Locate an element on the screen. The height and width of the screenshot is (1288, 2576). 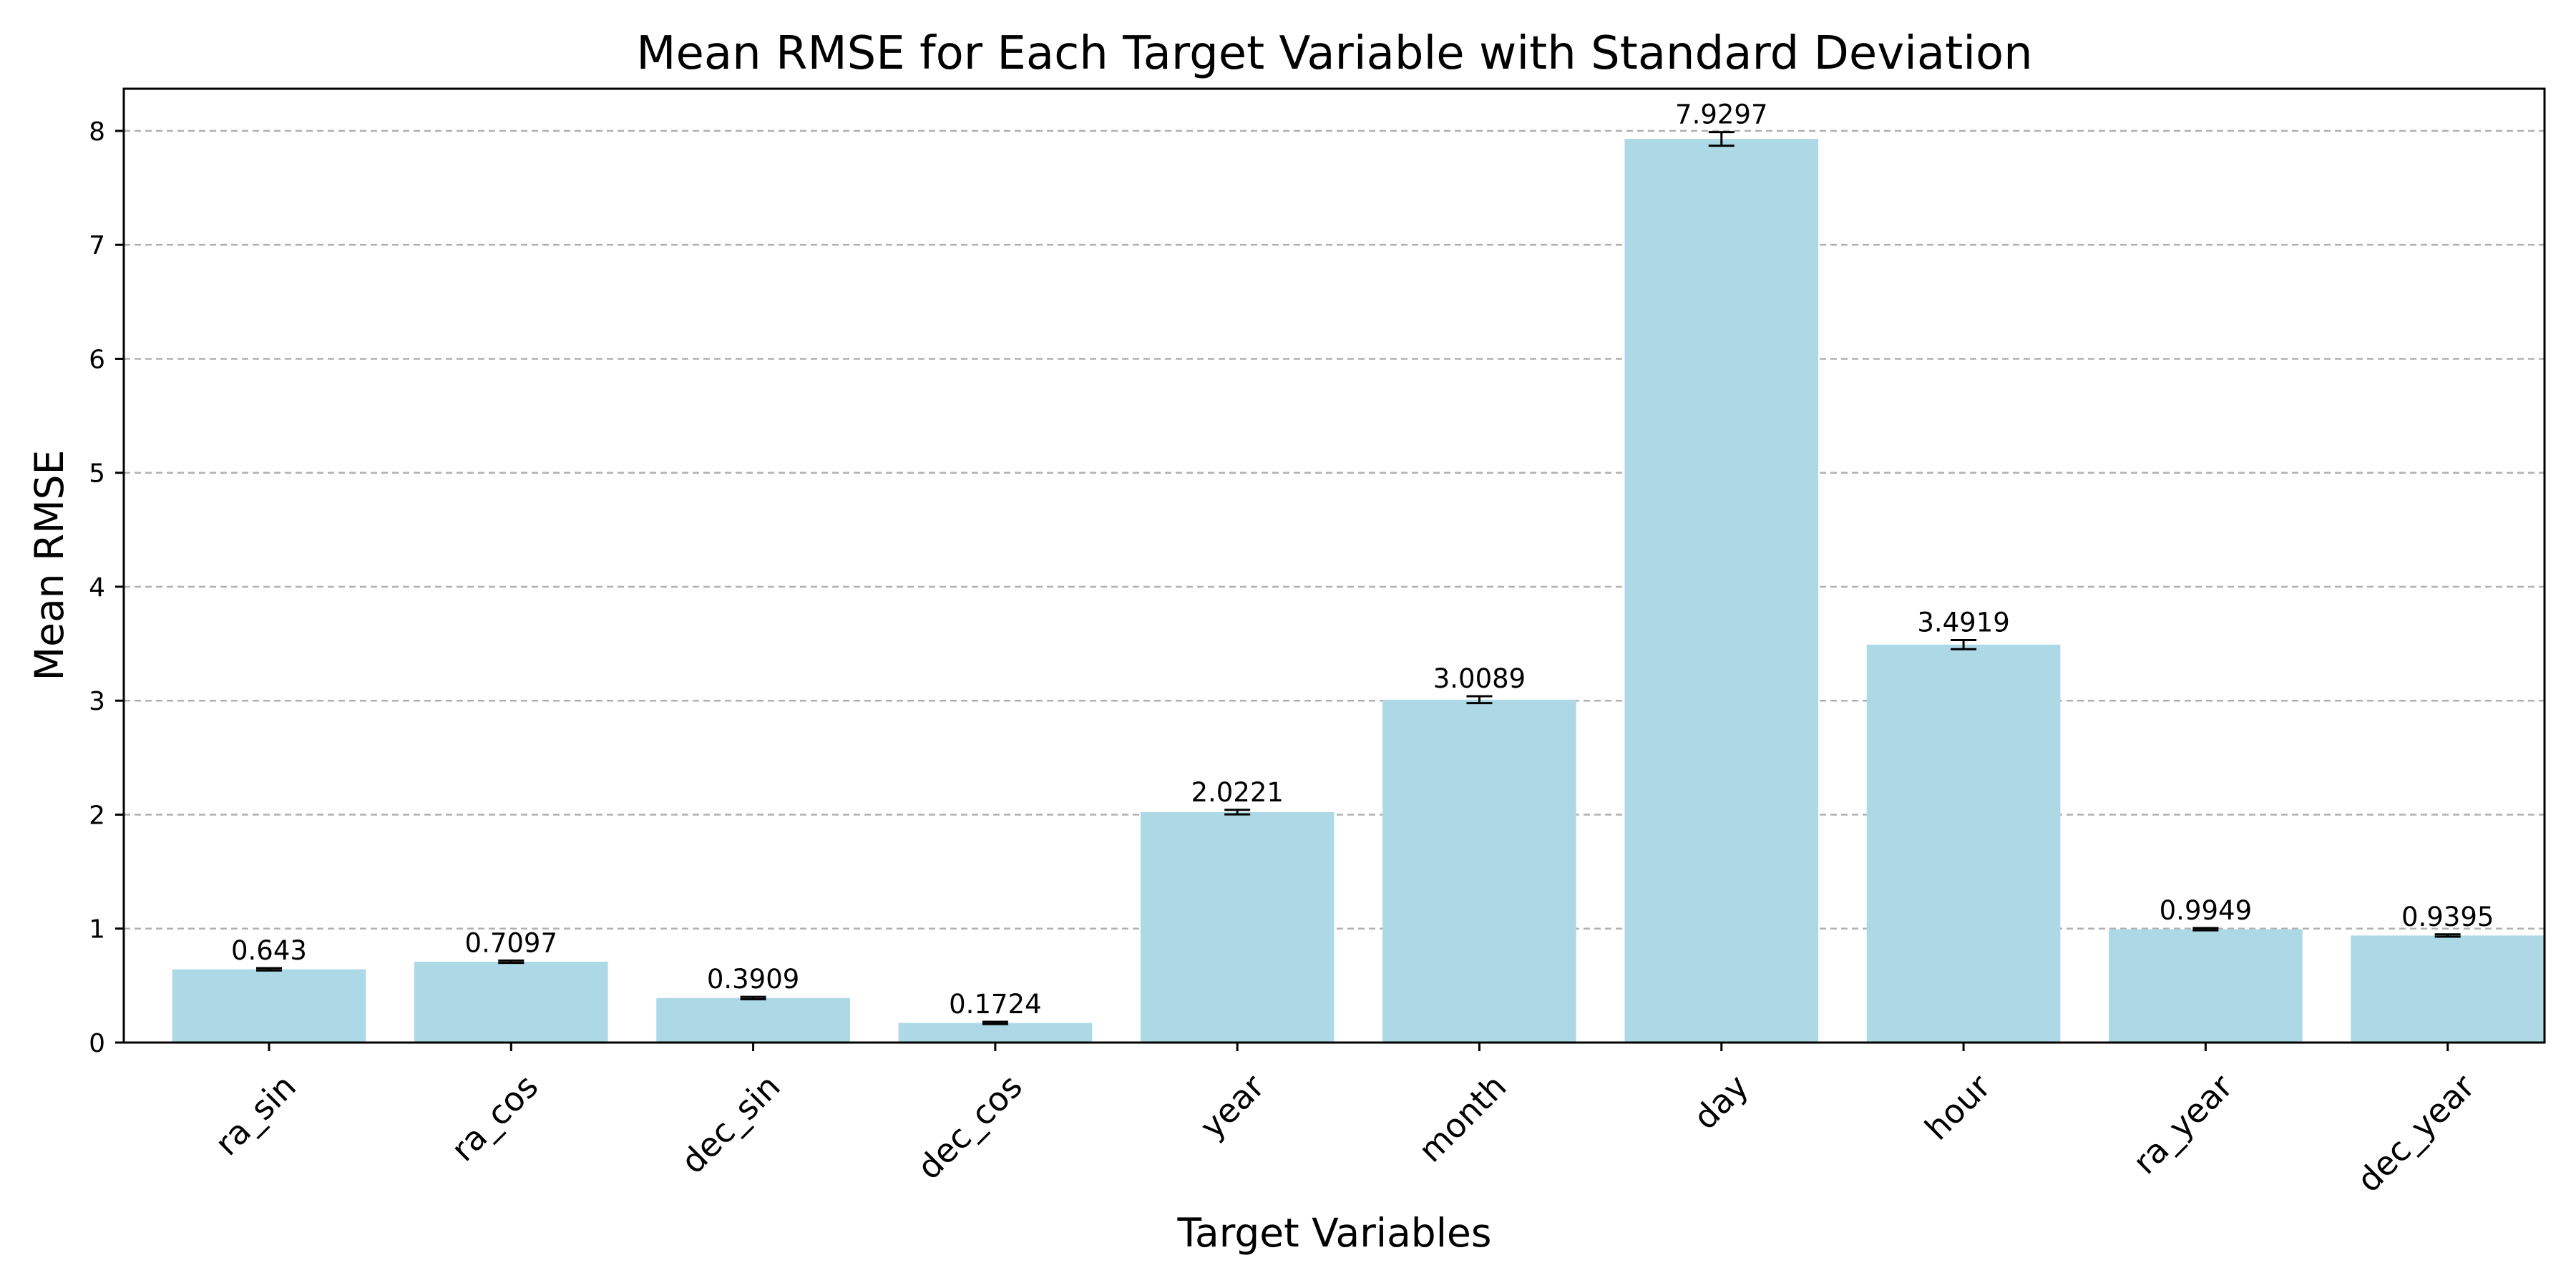
y-axis-ticks: 0 1 2 3 4 5 6 7 8 is located at coordinates (106, 587).